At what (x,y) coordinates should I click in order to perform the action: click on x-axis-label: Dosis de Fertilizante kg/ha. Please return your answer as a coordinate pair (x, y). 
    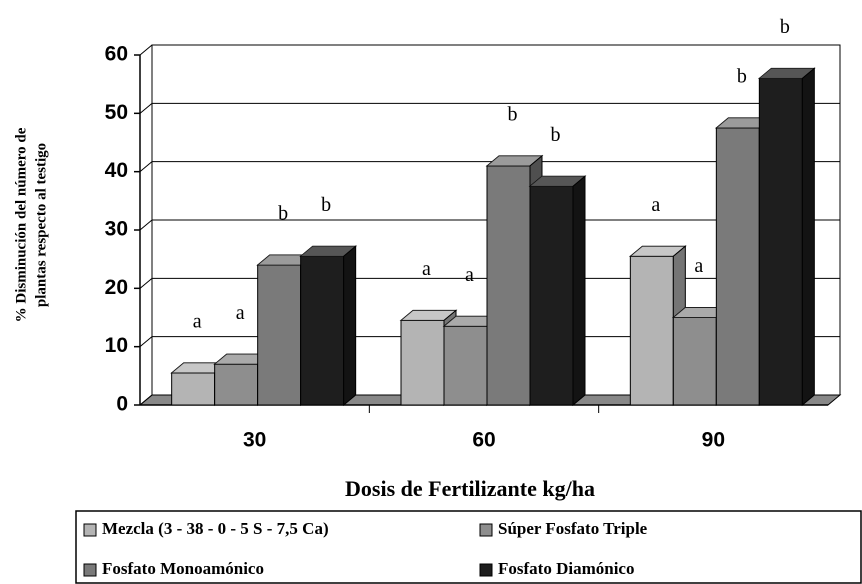
    Looking at the image, I should click on (470, 488).